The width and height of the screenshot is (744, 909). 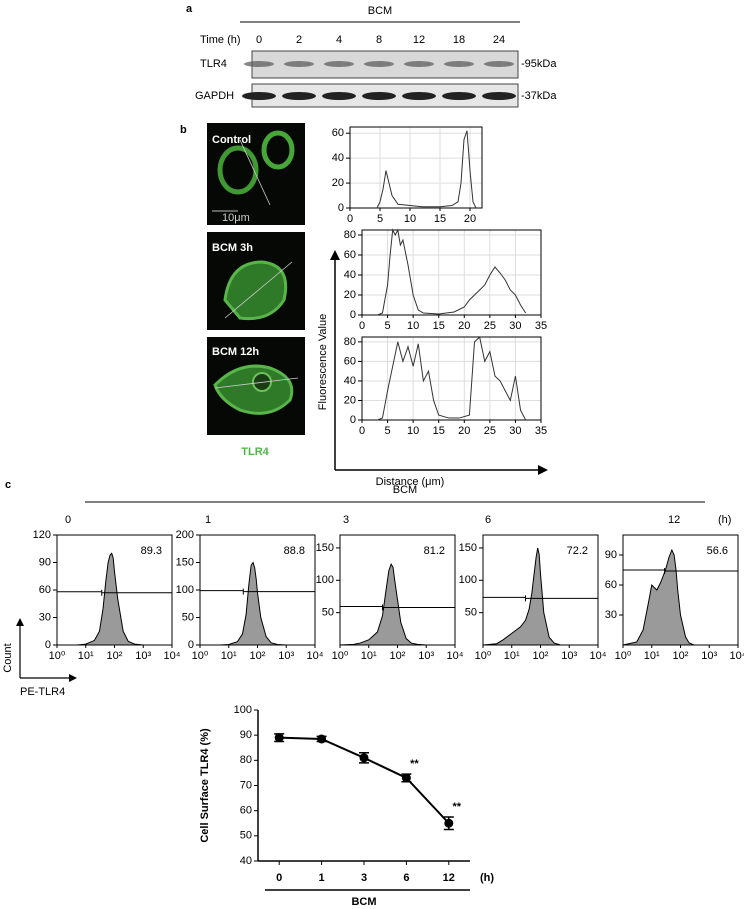 What do you see at coordinates (434, 551) in the screenshot?
I see `gate-percent: 81.2` at bounding box center [434, 551].